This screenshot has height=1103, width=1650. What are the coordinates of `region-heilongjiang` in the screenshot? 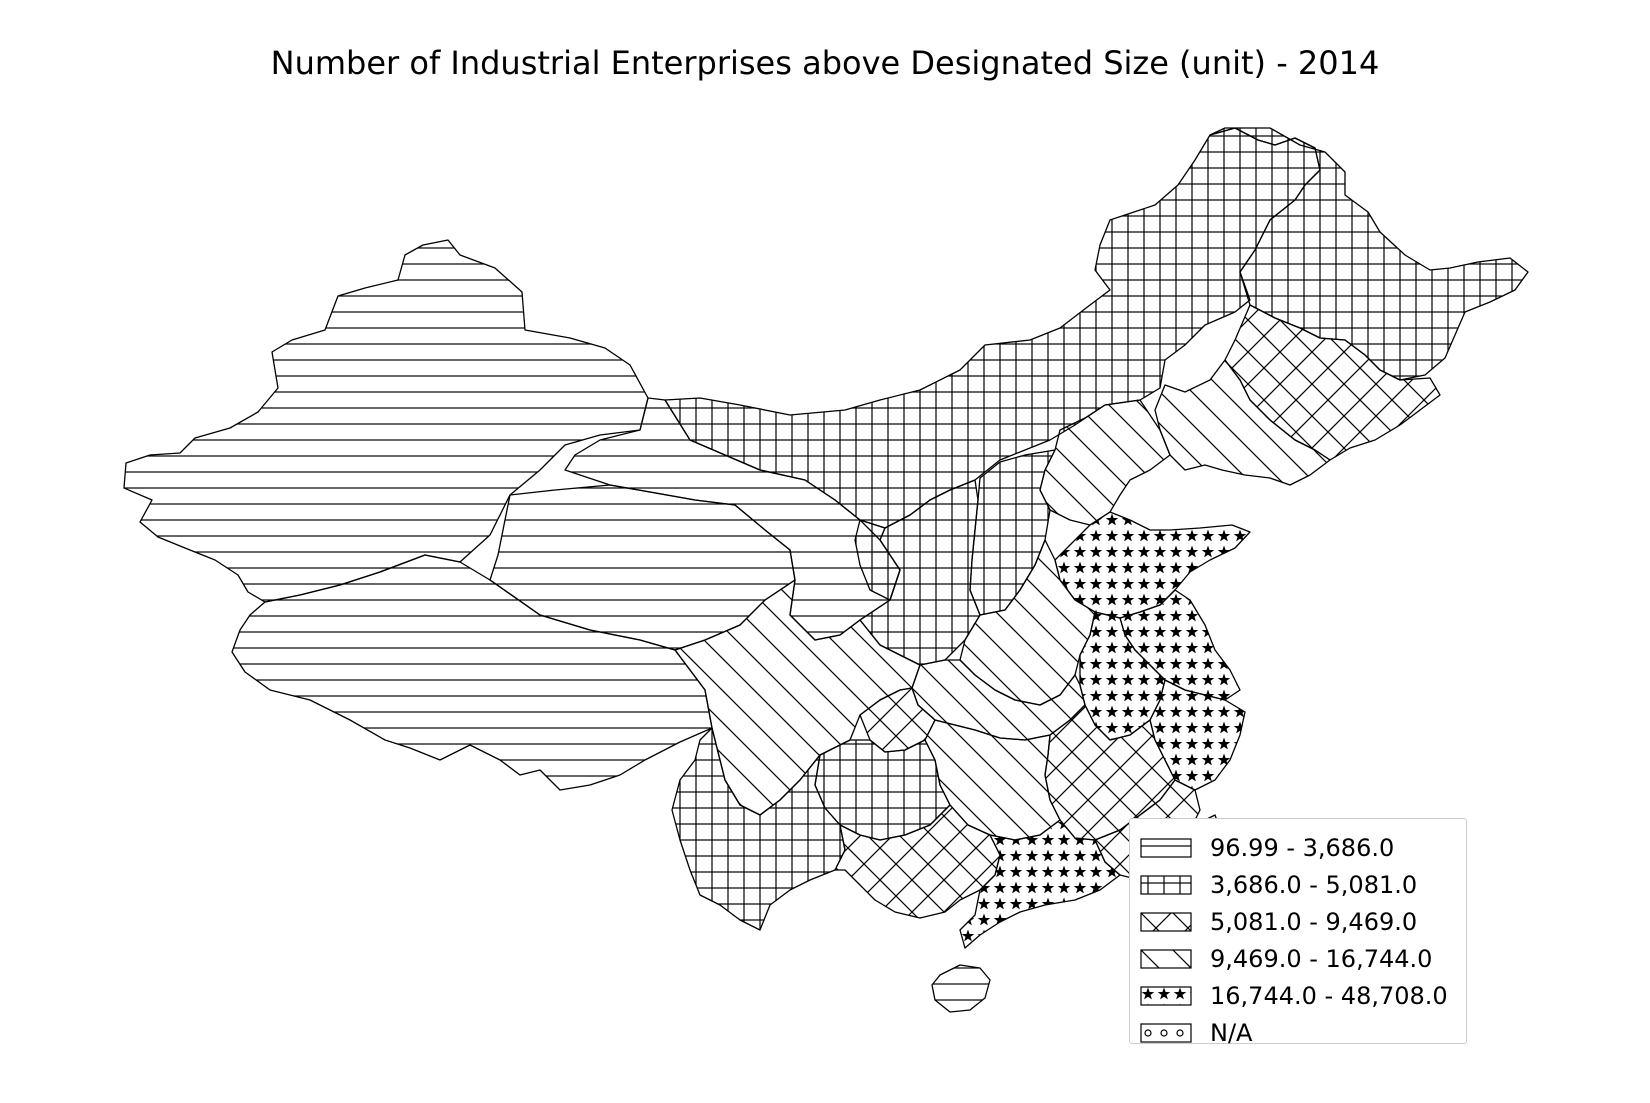 It's located at (1369, 254).